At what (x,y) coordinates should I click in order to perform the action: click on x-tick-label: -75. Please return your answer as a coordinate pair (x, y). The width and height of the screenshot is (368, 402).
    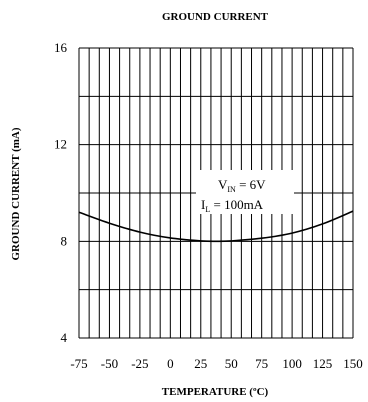
    Looking at the image, I should click on (78, 363).